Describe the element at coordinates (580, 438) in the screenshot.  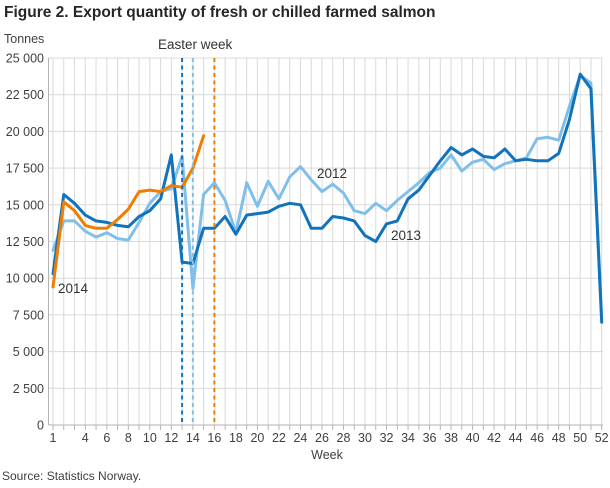
I see `x-tick-label: 50` at that location.